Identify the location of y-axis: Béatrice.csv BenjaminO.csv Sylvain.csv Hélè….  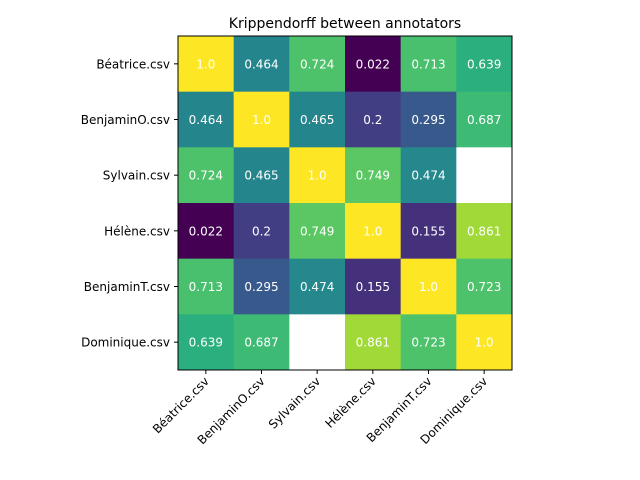
(129, 203).